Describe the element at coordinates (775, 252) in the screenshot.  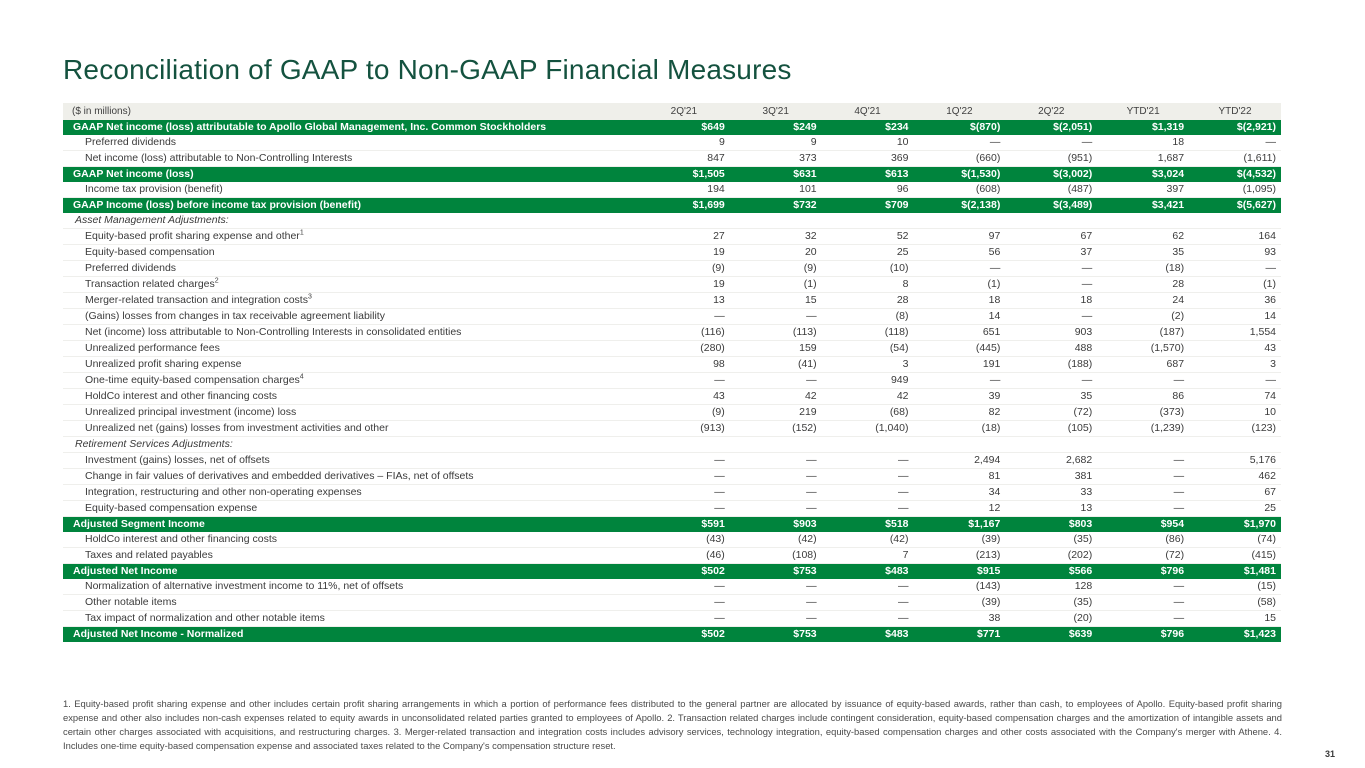
I see `row-value: 20` at that location.